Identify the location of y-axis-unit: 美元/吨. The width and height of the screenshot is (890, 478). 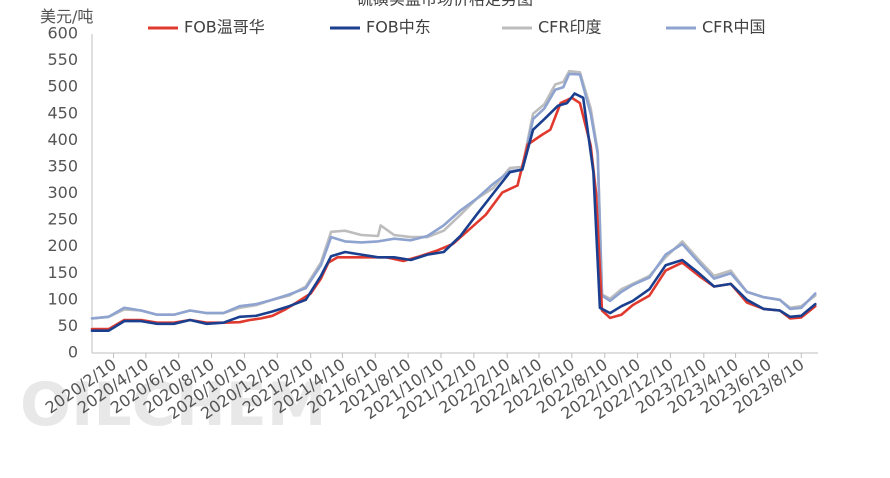
(66, 16).